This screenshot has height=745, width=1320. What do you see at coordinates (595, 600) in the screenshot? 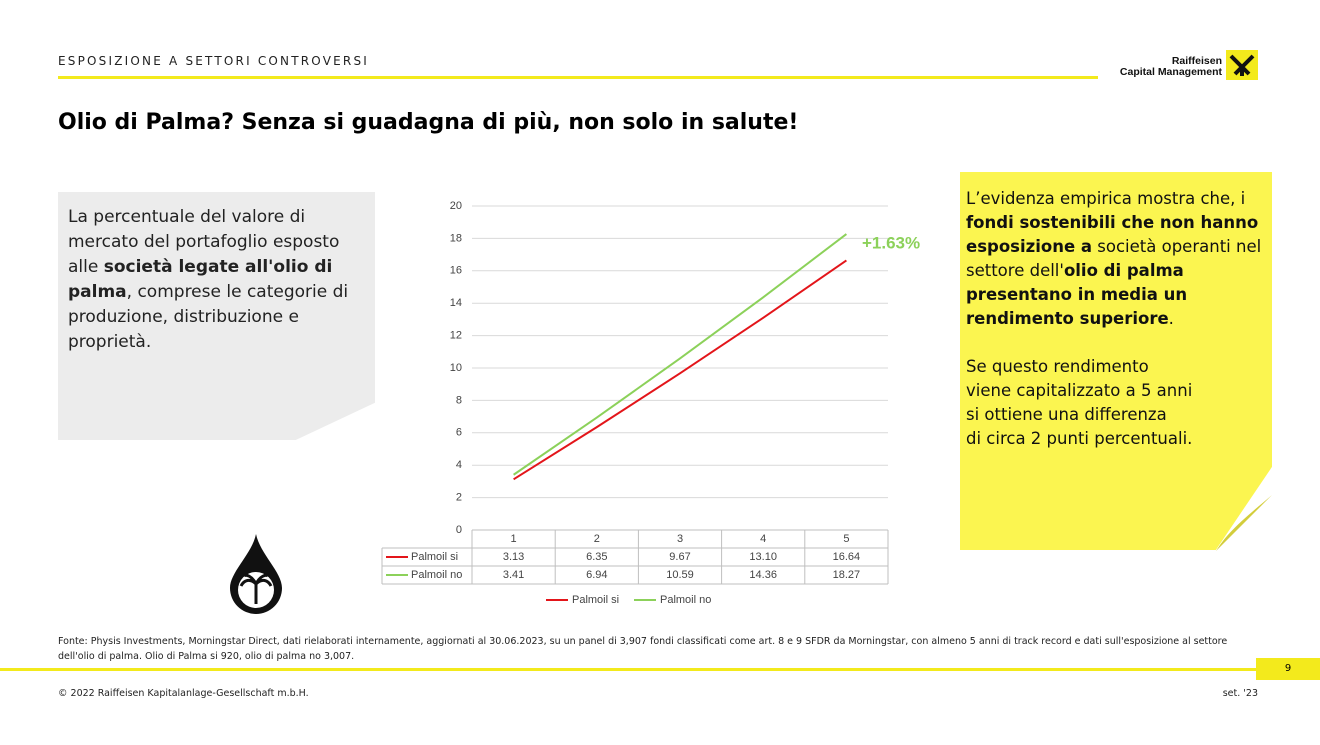
I see `legend-label: Palmoil si` at bounding box center [595, 600].